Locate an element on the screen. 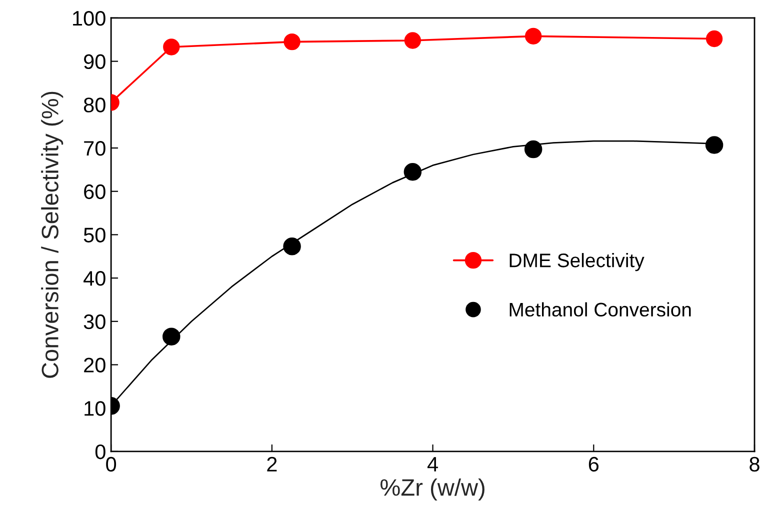  y-tick-label: 30 is located at coordinates (95, 322).